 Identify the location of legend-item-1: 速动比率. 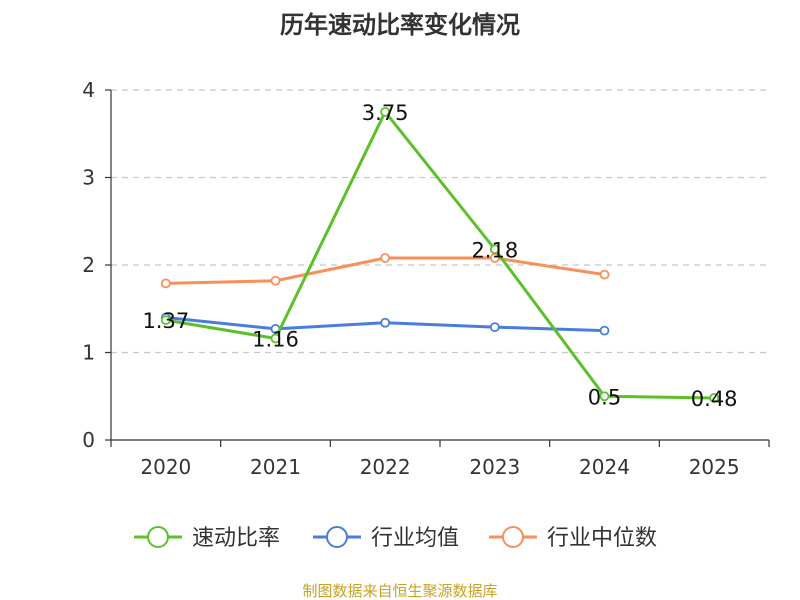
(207, 538).